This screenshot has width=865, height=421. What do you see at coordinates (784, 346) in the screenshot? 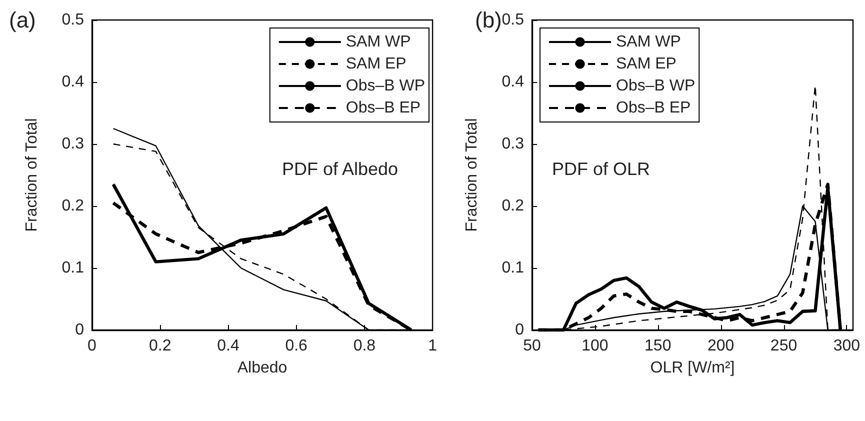
I see `x-tick-label: 250` at bounding box center [784, 346].